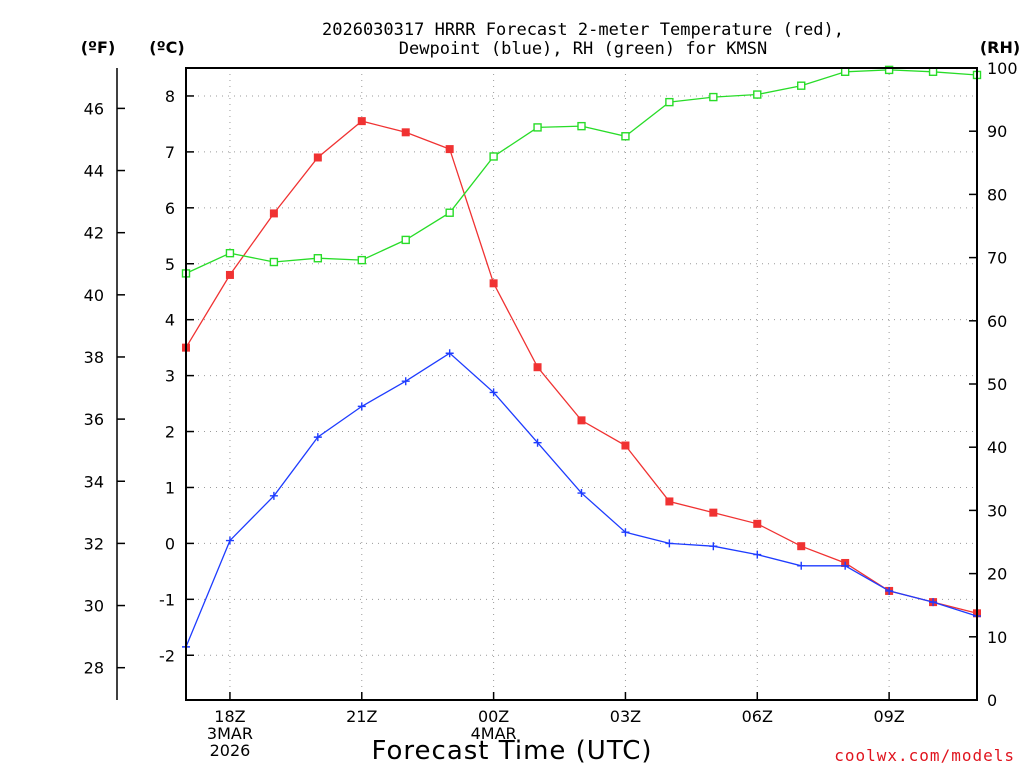  What do you see at coordinates (992, 700) in the screenshot?
I see `rh-tick-label: 0` at bounding box center [992, 700].